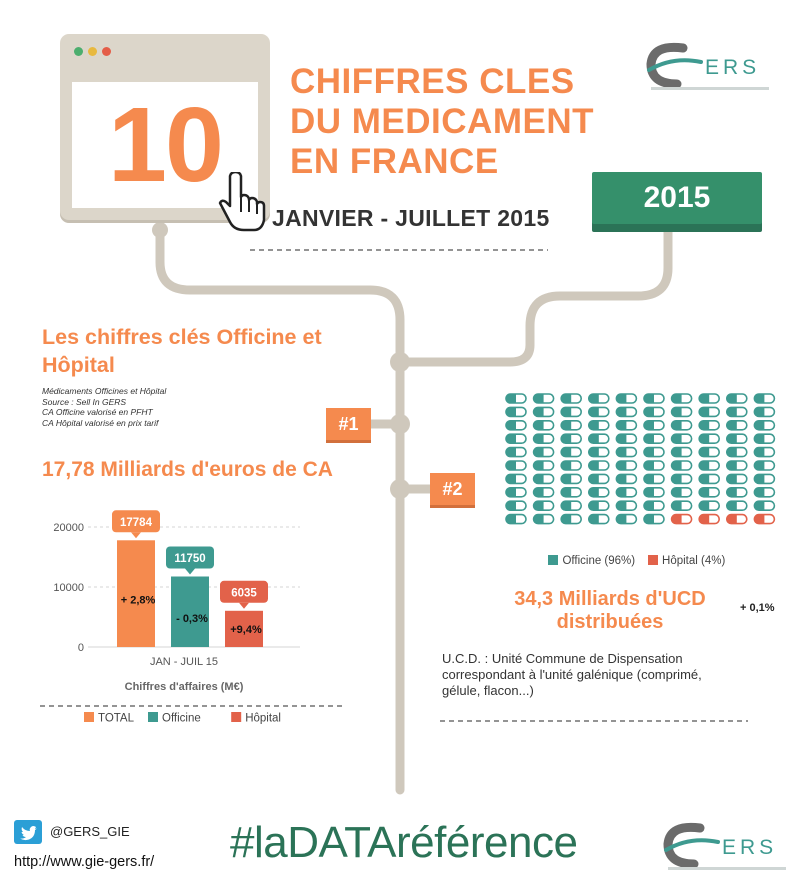  I want to click on growth-label: - 0,3%, so click(192, 619).